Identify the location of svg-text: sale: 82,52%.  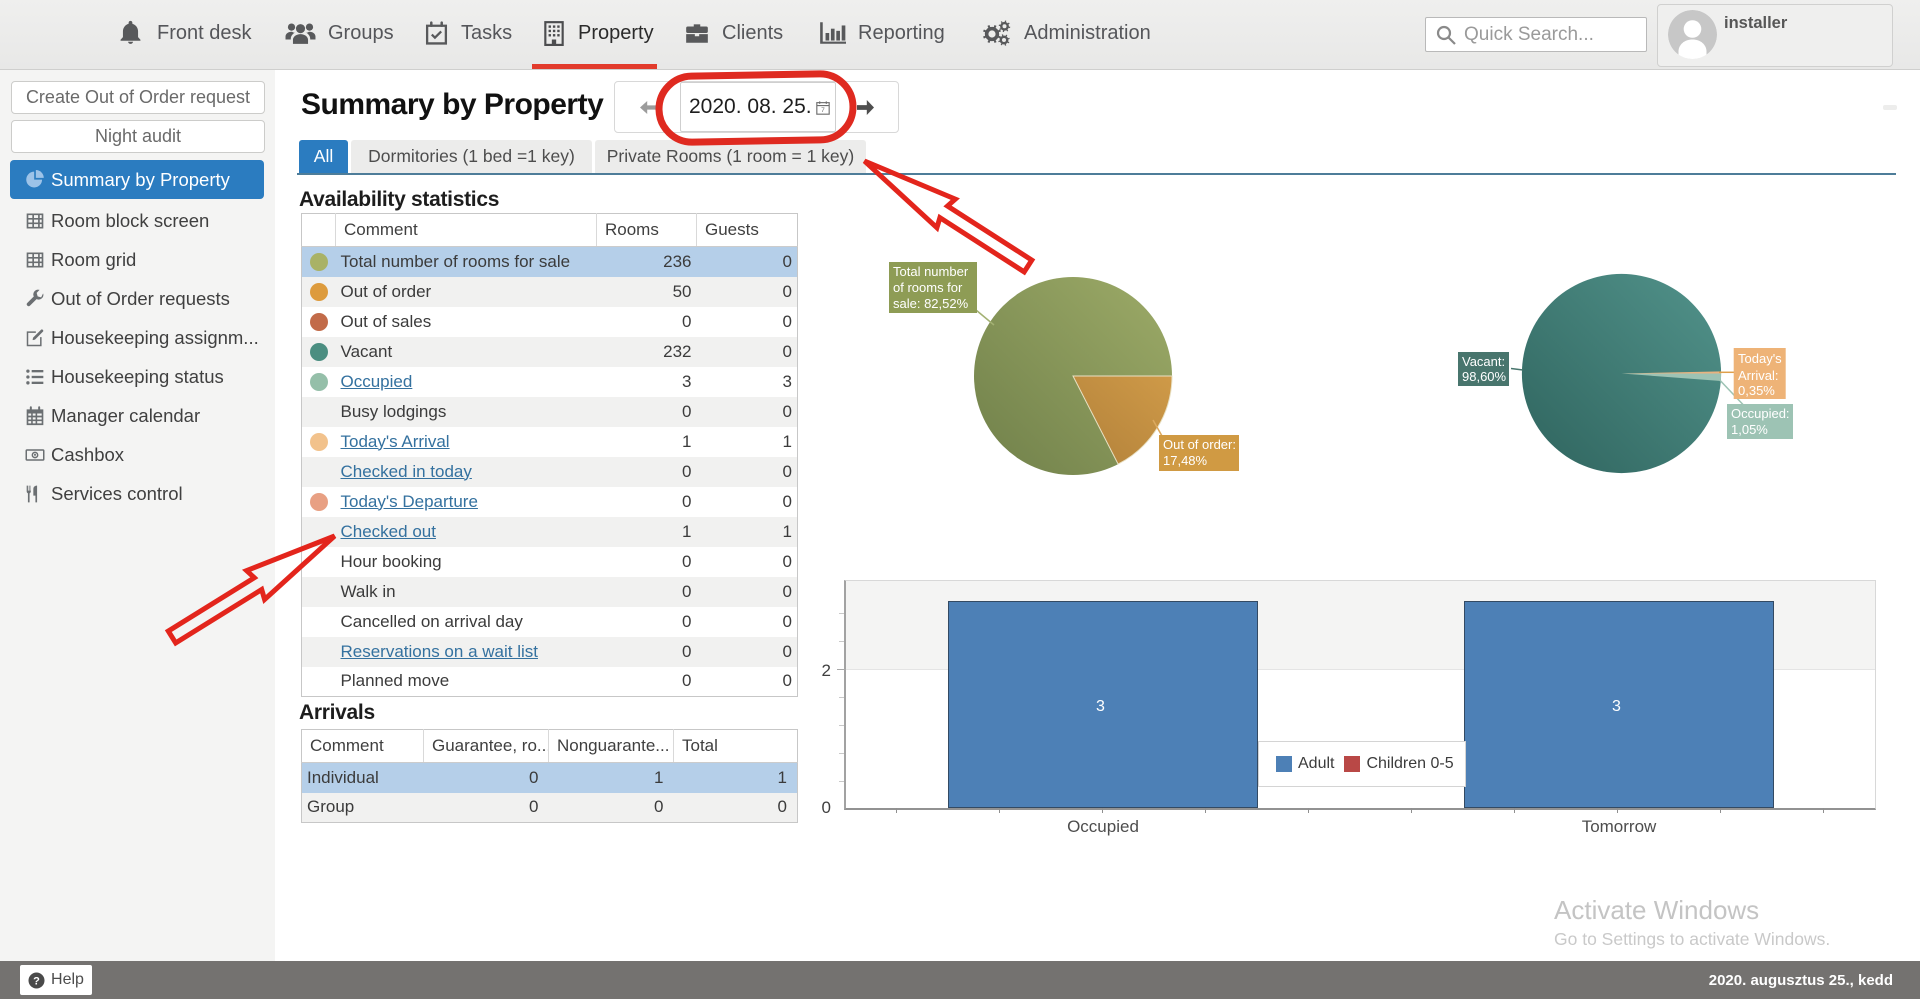
(931, 303).